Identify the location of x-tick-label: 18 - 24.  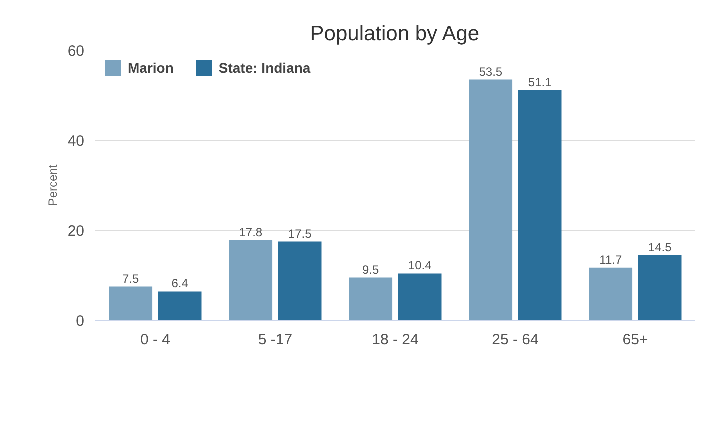
(395, 340).